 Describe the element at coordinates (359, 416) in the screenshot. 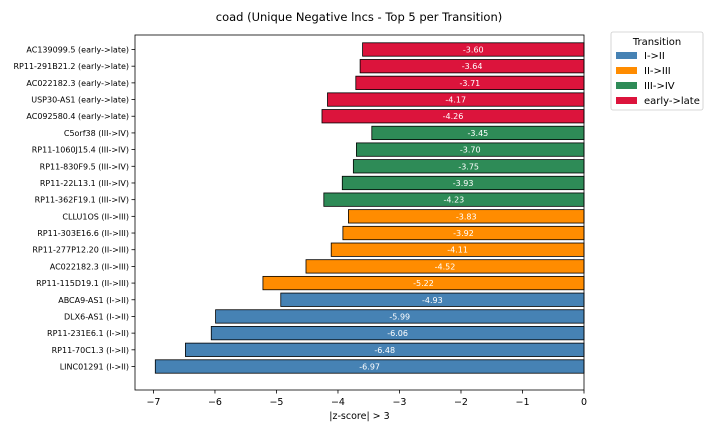

I see `x-axis-title: |z-score| > 3` at that location.